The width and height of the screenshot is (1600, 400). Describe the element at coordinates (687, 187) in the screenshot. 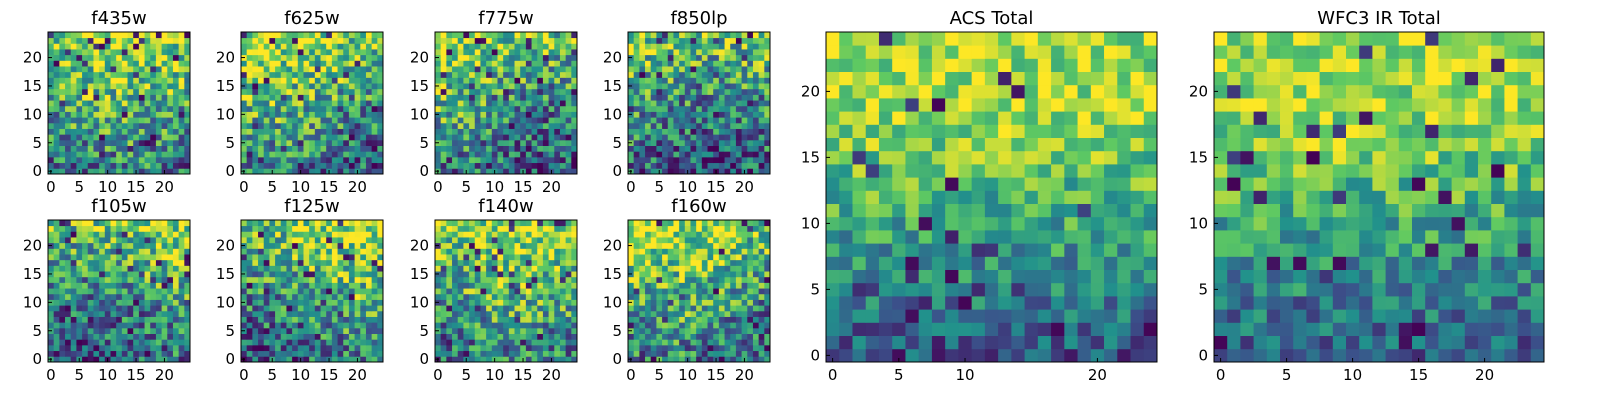

I see `x-tick-label: 10` at that location.